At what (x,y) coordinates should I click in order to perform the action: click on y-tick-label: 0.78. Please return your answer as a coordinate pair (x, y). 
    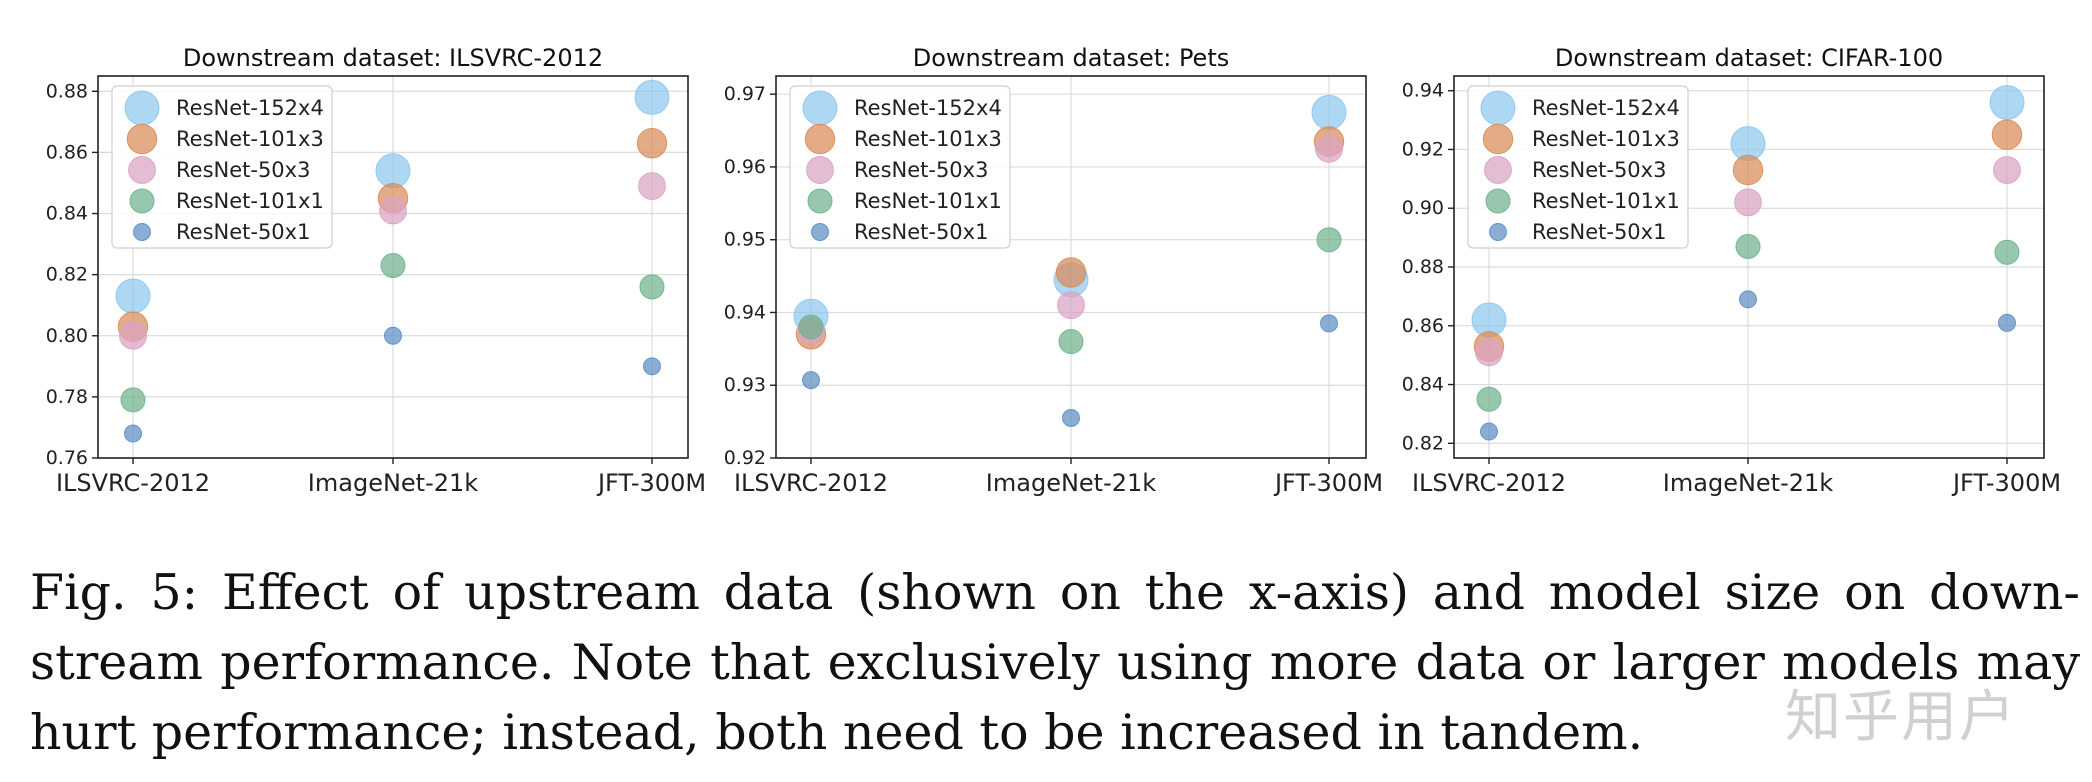
    Looking at the image, I should click on (67, 397).